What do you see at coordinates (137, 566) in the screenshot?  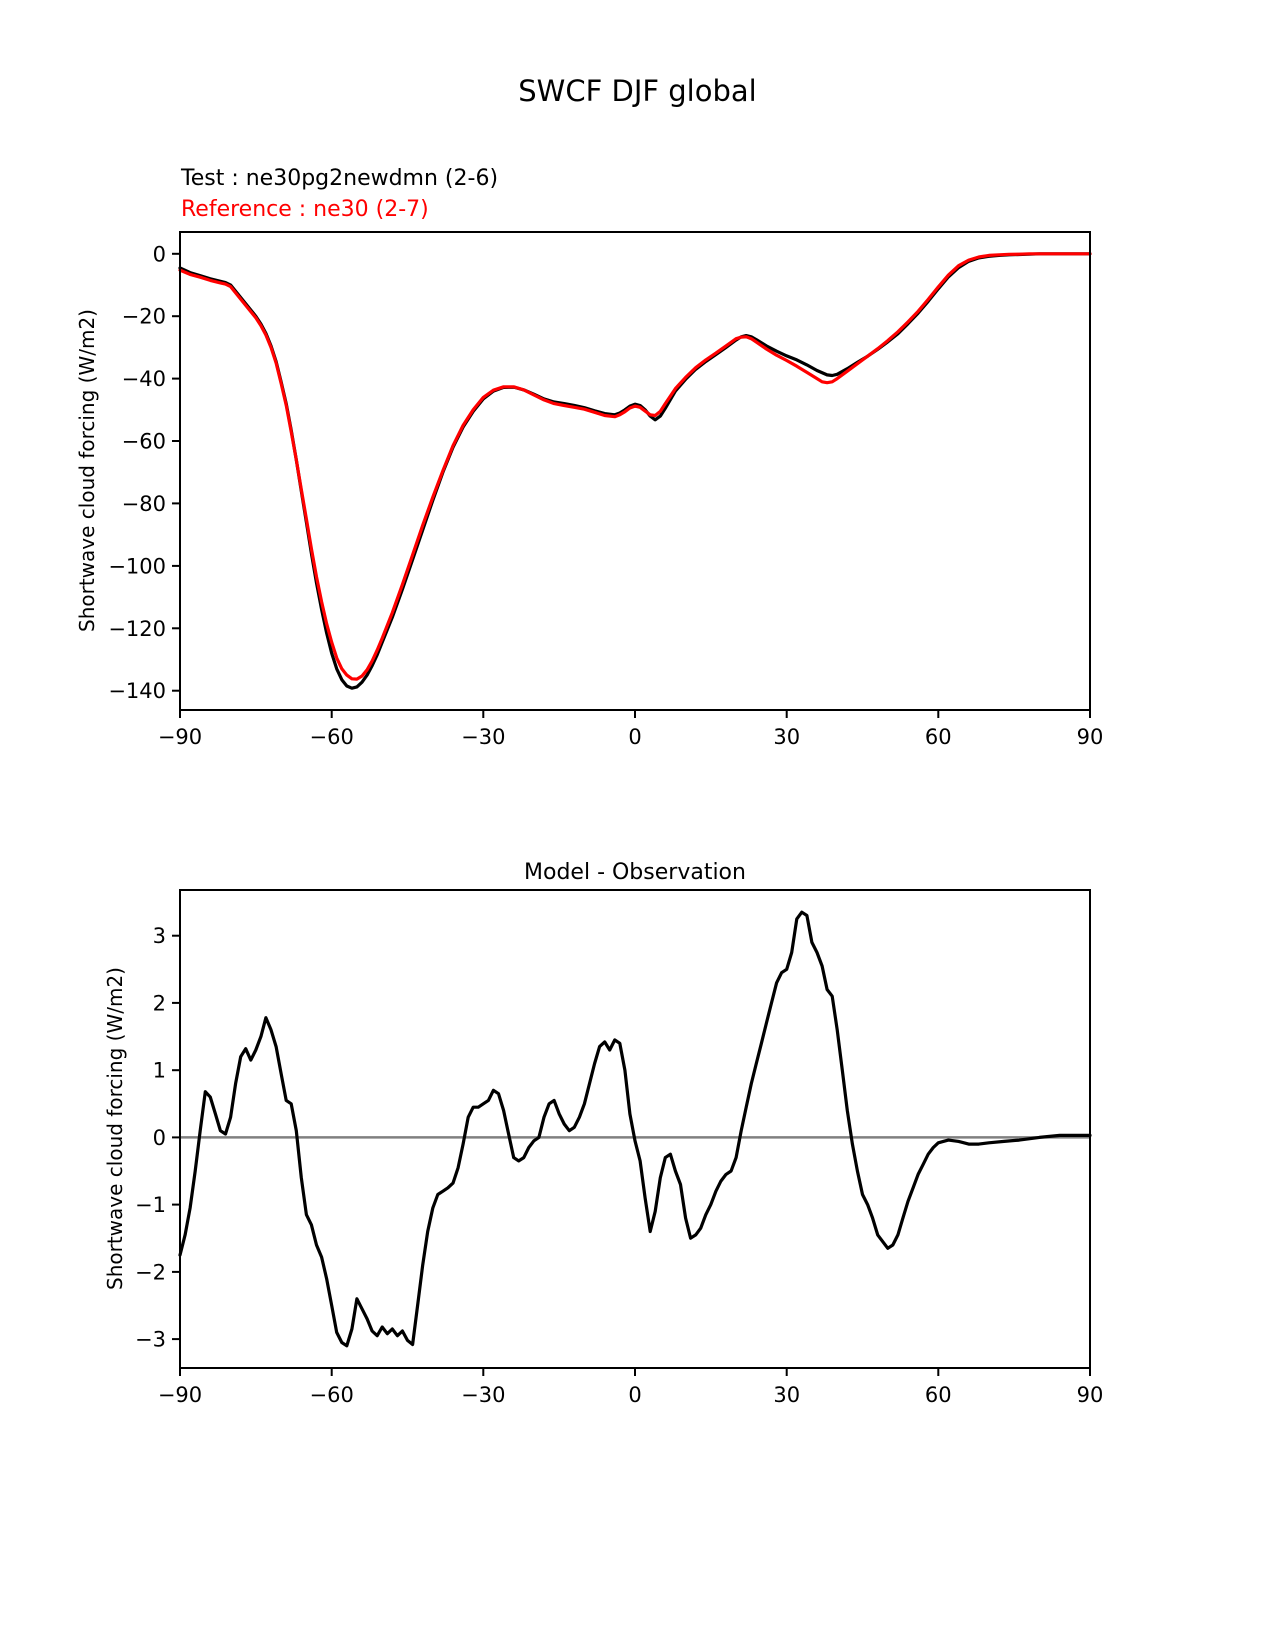 I see `y-tick-label: −100` at bounding box center [137, 566].